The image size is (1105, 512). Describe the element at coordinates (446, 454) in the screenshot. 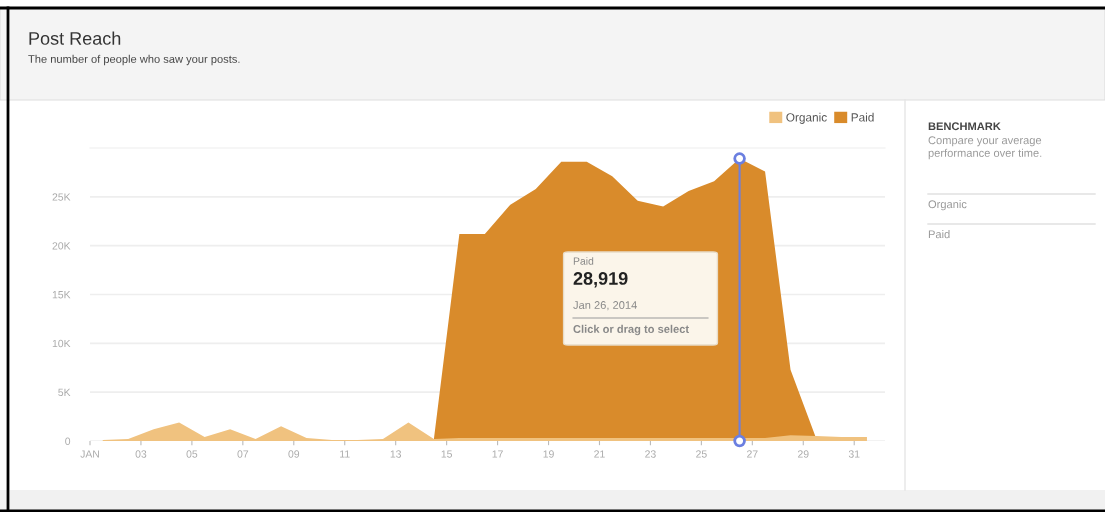

I see `x-tick-label: 15` at that location.